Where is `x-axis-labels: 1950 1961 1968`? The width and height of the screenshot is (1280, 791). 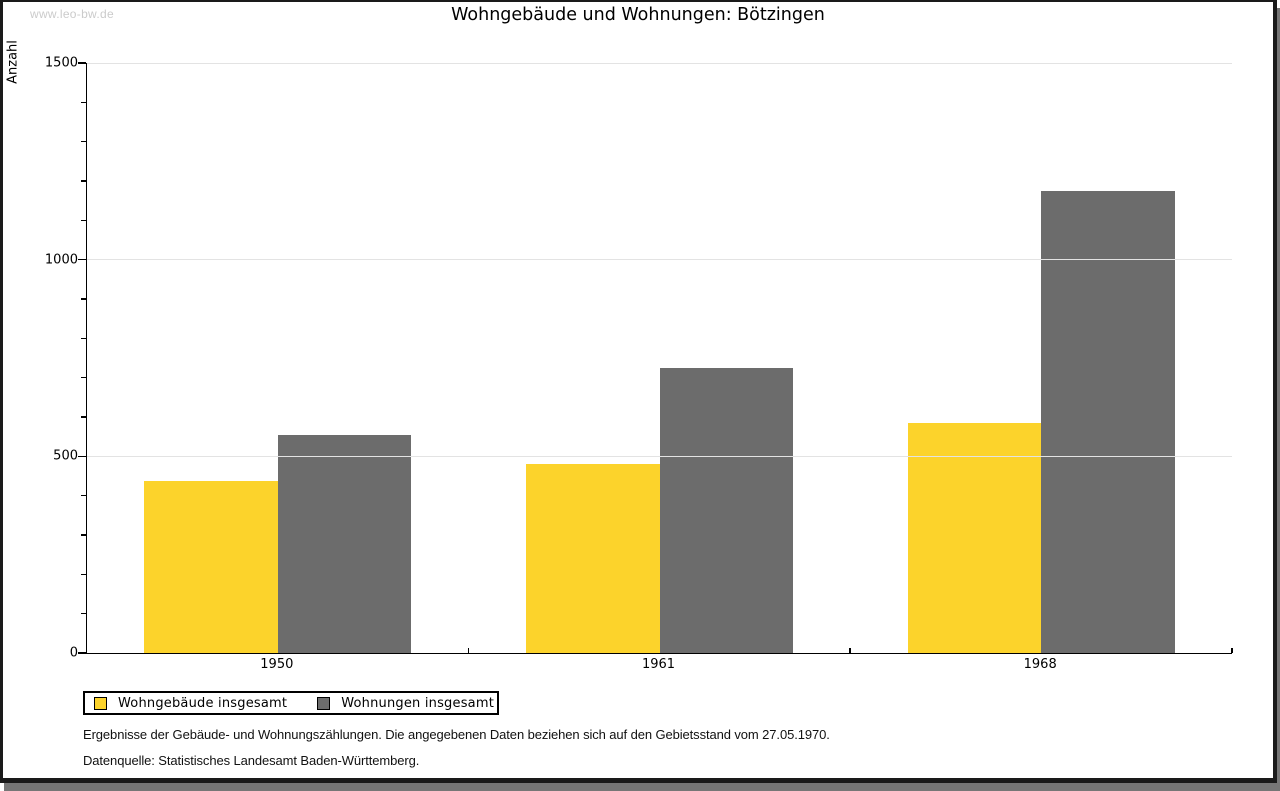
x-axis-labels: 1950 1961 1968 is located at coordinates (658, 664).